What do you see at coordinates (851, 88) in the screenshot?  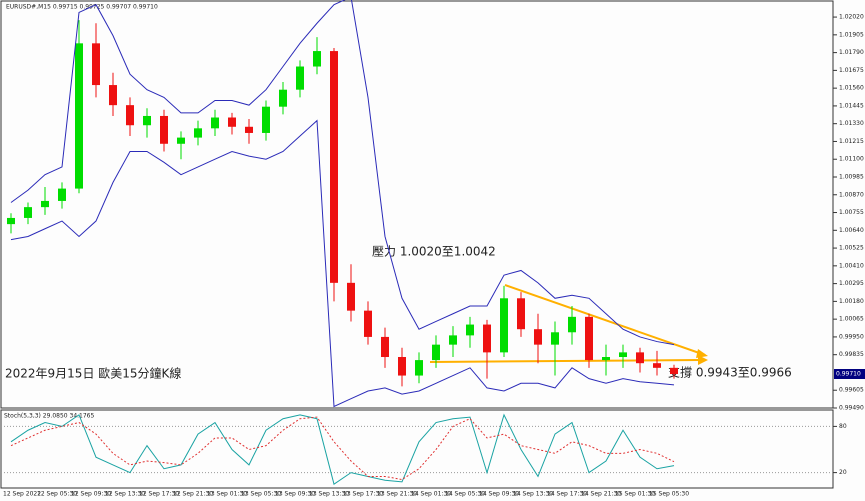 I see `y-tick-label: 1.01560` at bounding box center [851, 88].